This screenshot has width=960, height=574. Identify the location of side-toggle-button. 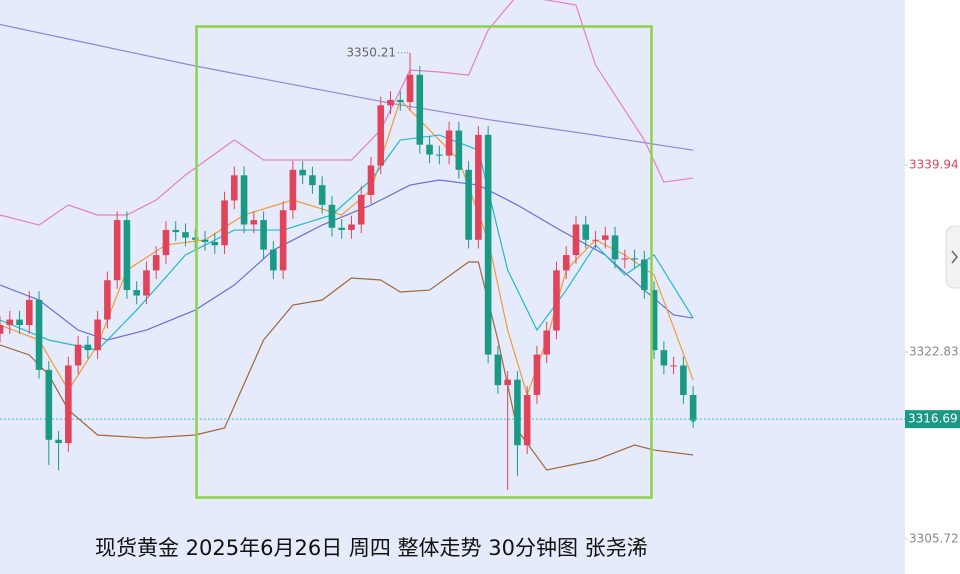
(952, 257).